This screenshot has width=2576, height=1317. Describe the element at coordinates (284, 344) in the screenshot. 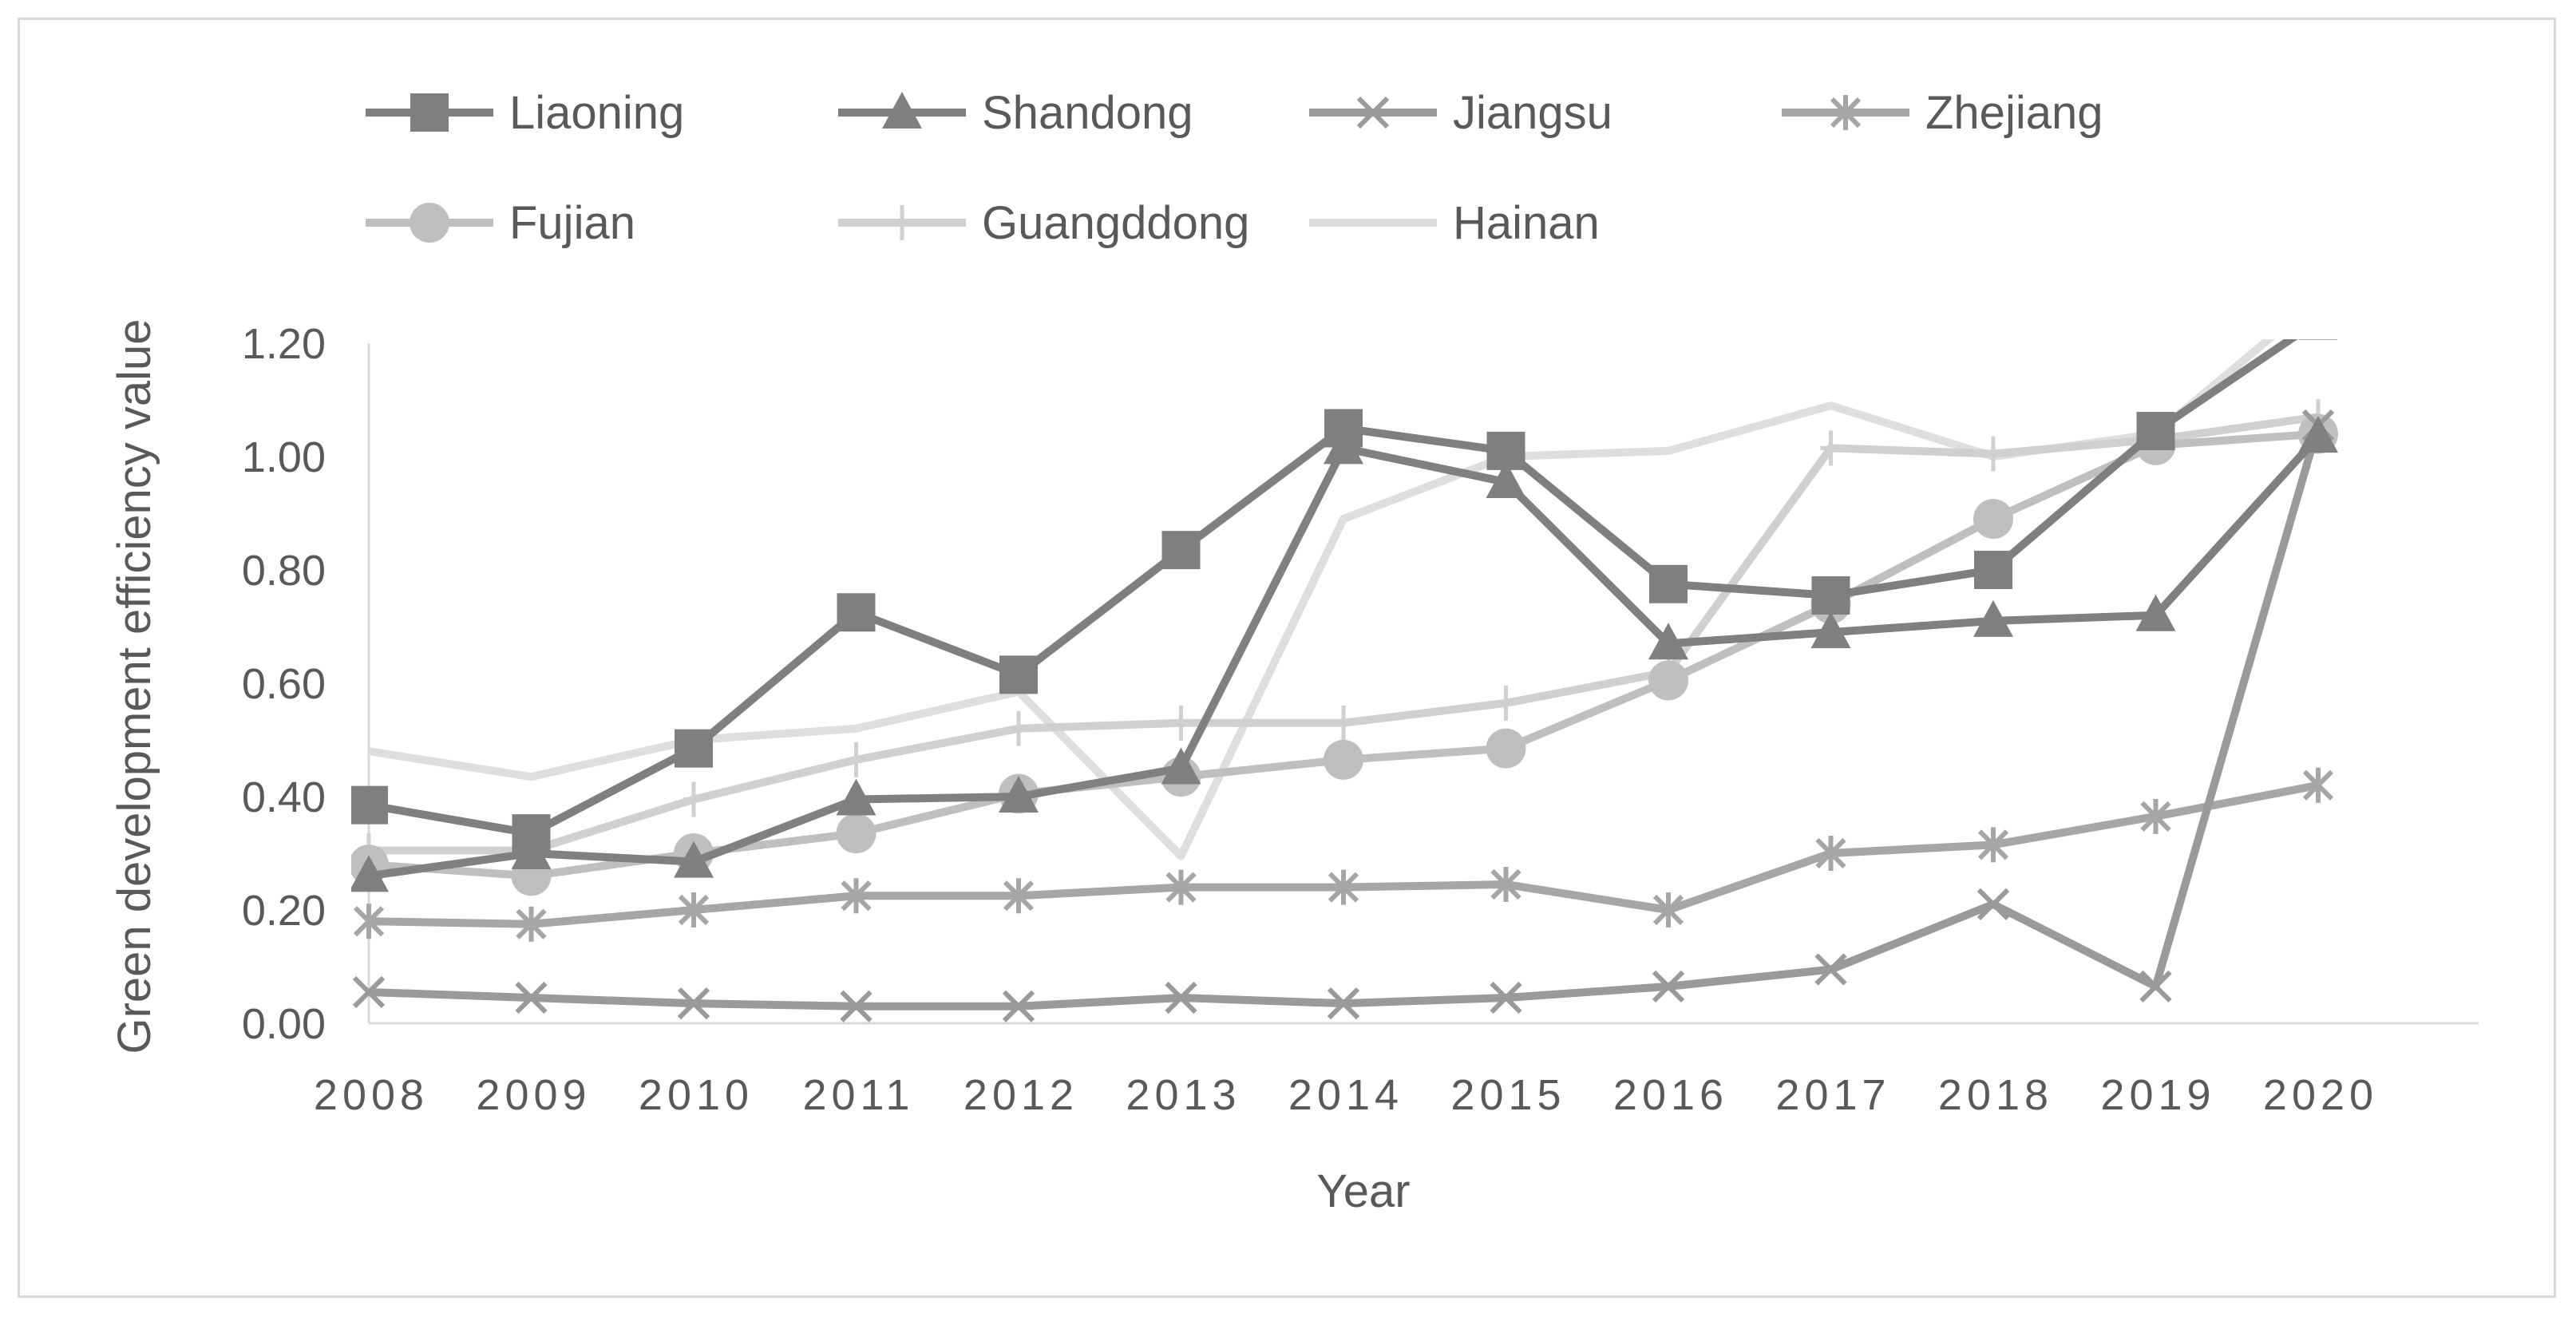

I see `y-tick-label: 1.20` at that location.